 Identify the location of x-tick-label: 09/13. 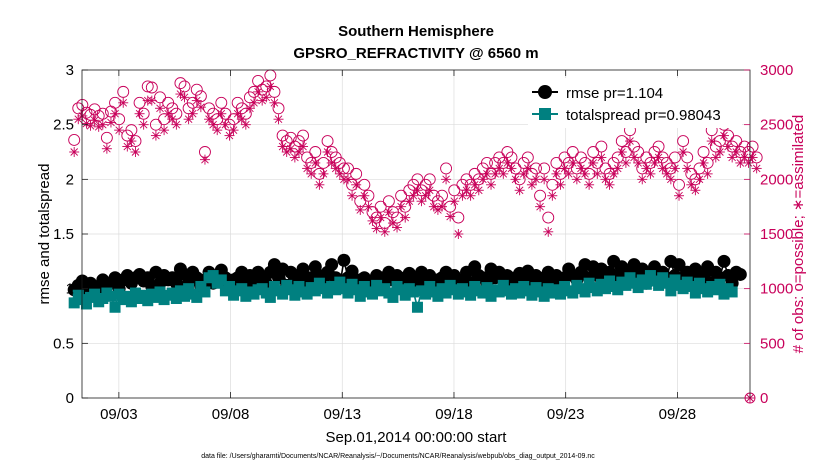
(343, 414).